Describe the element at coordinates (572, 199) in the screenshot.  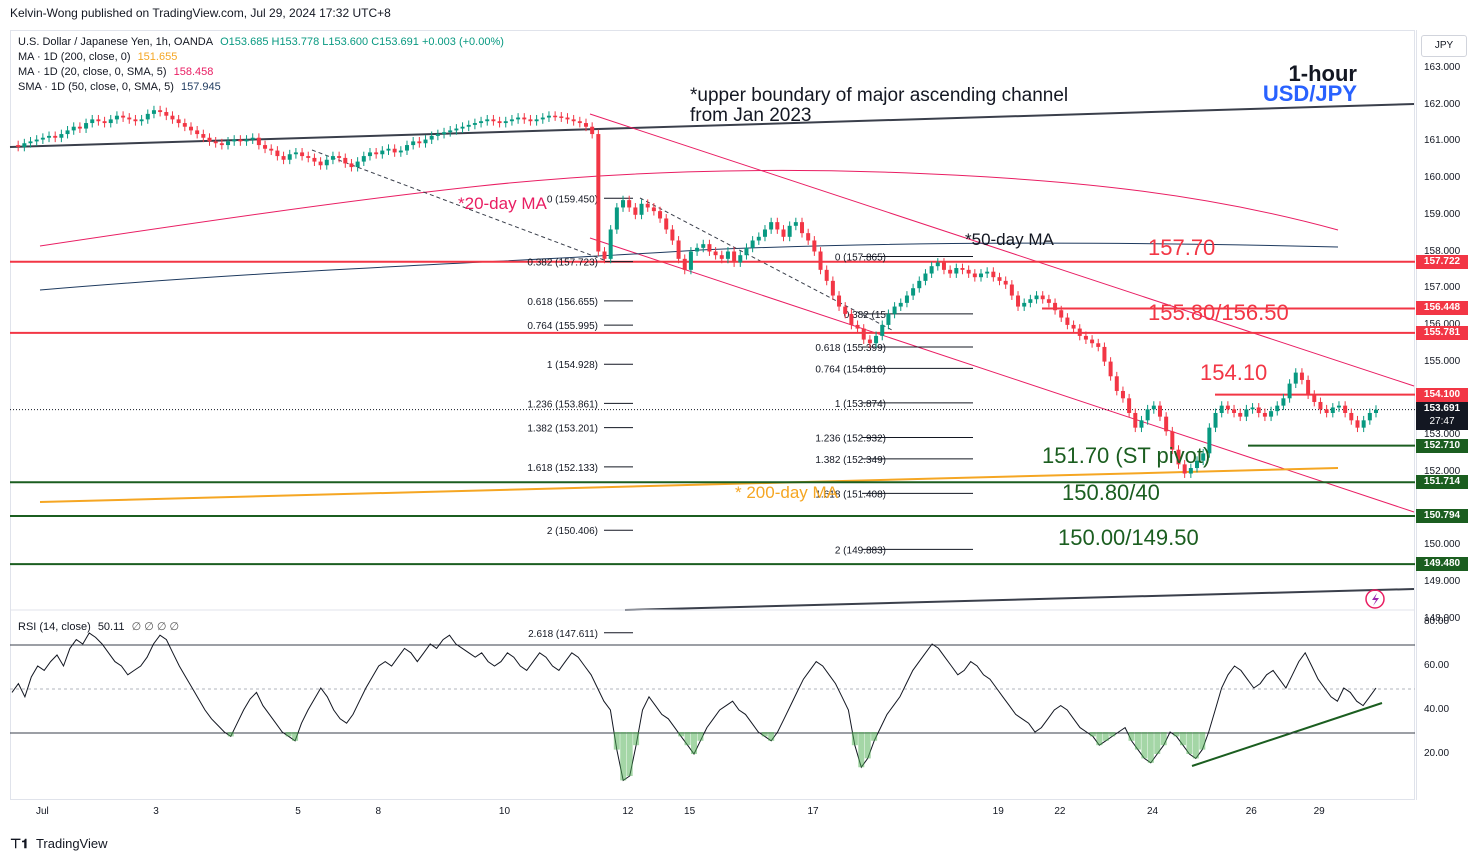
I see `fib-label-left: 0 (159.450)` at that location.